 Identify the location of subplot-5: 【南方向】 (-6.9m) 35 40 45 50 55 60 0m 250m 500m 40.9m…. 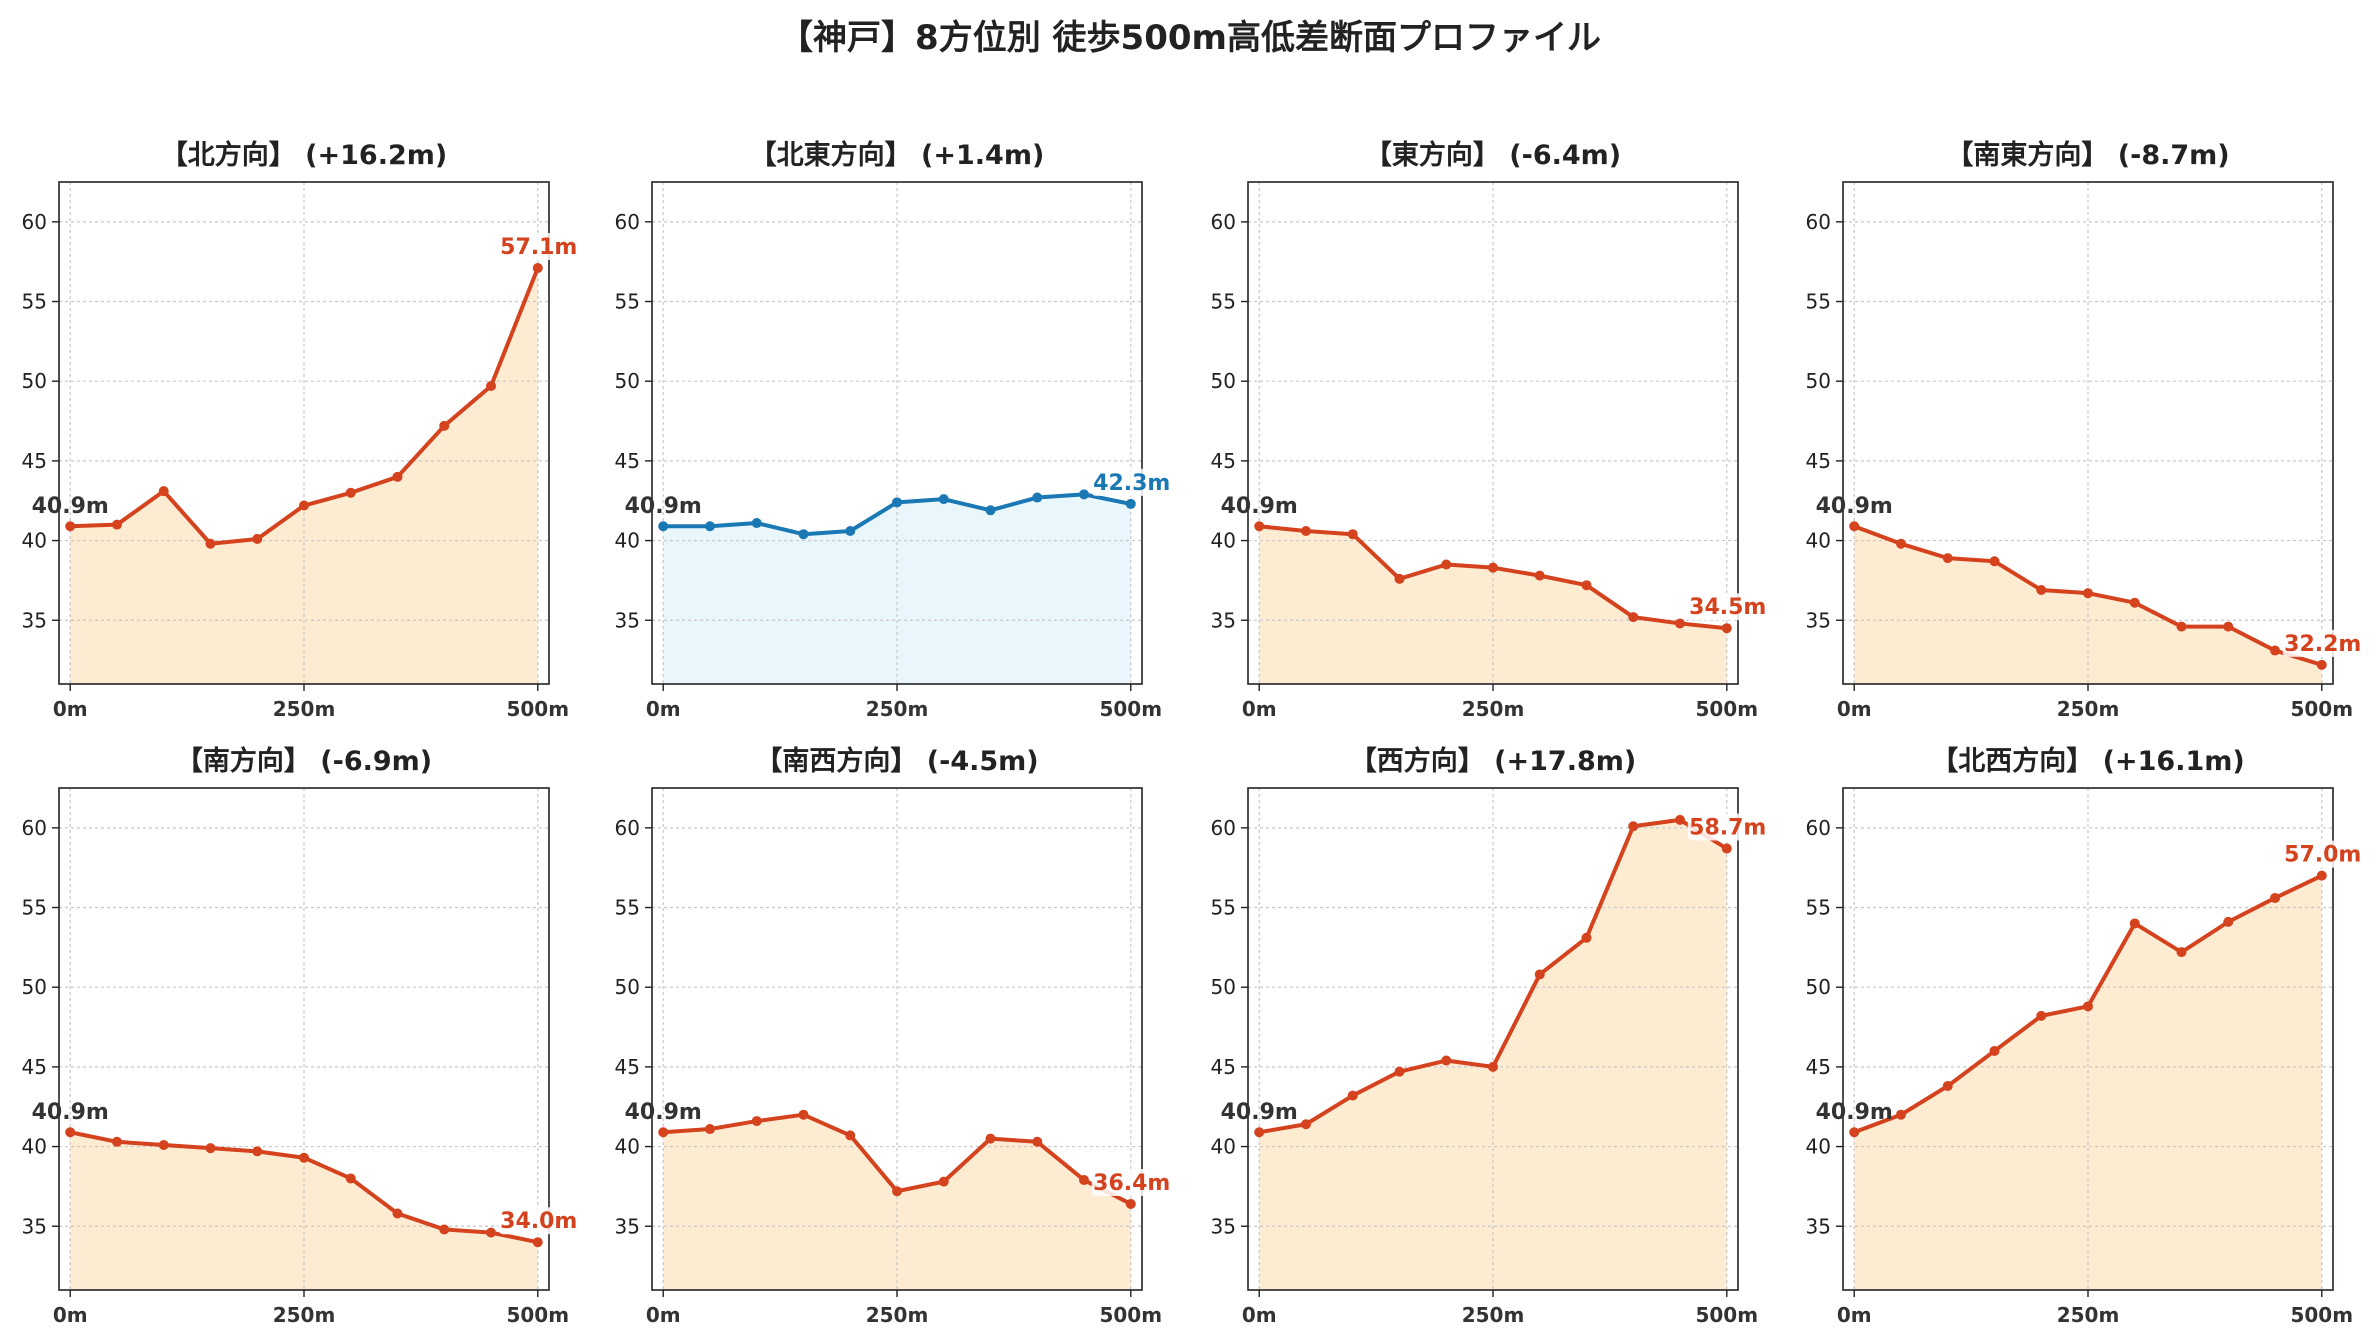
(300, 1036).